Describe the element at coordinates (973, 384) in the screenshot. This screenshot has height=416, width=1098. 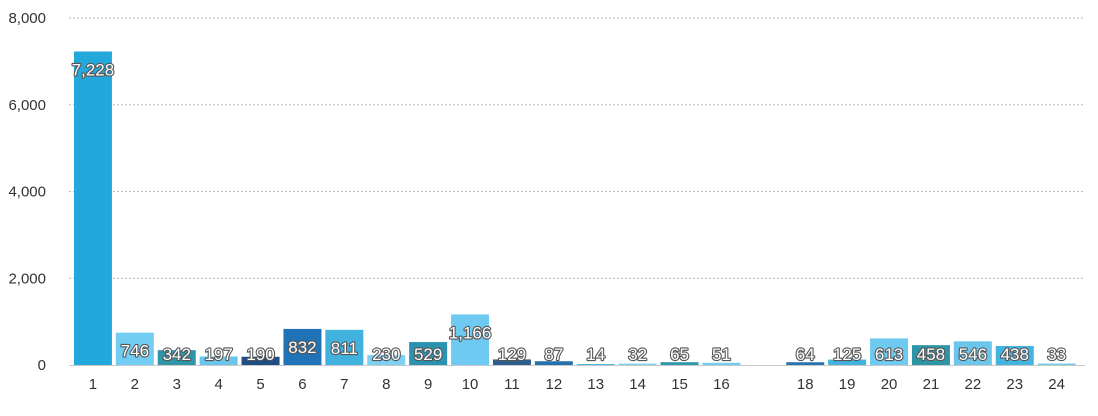
I see `x-tick-label: 22` at that location.